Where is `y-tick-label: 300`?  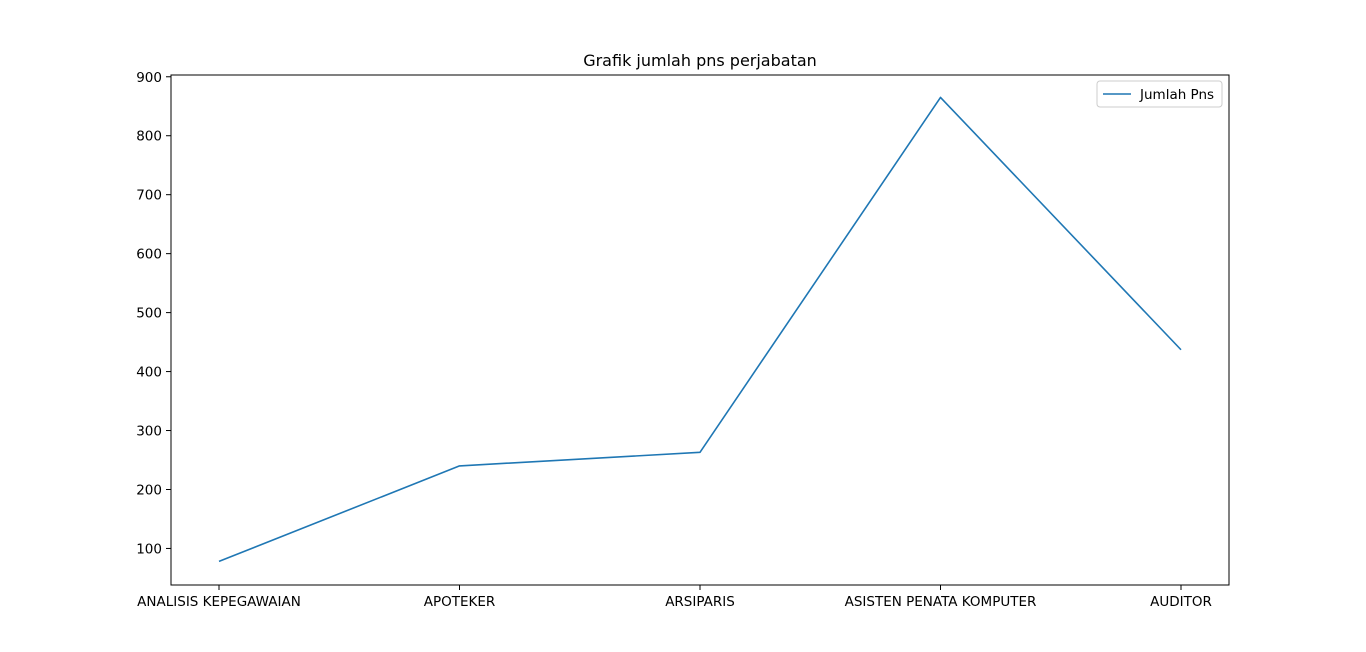
y-tick-label: 300 is located at coordinates (149, 432).